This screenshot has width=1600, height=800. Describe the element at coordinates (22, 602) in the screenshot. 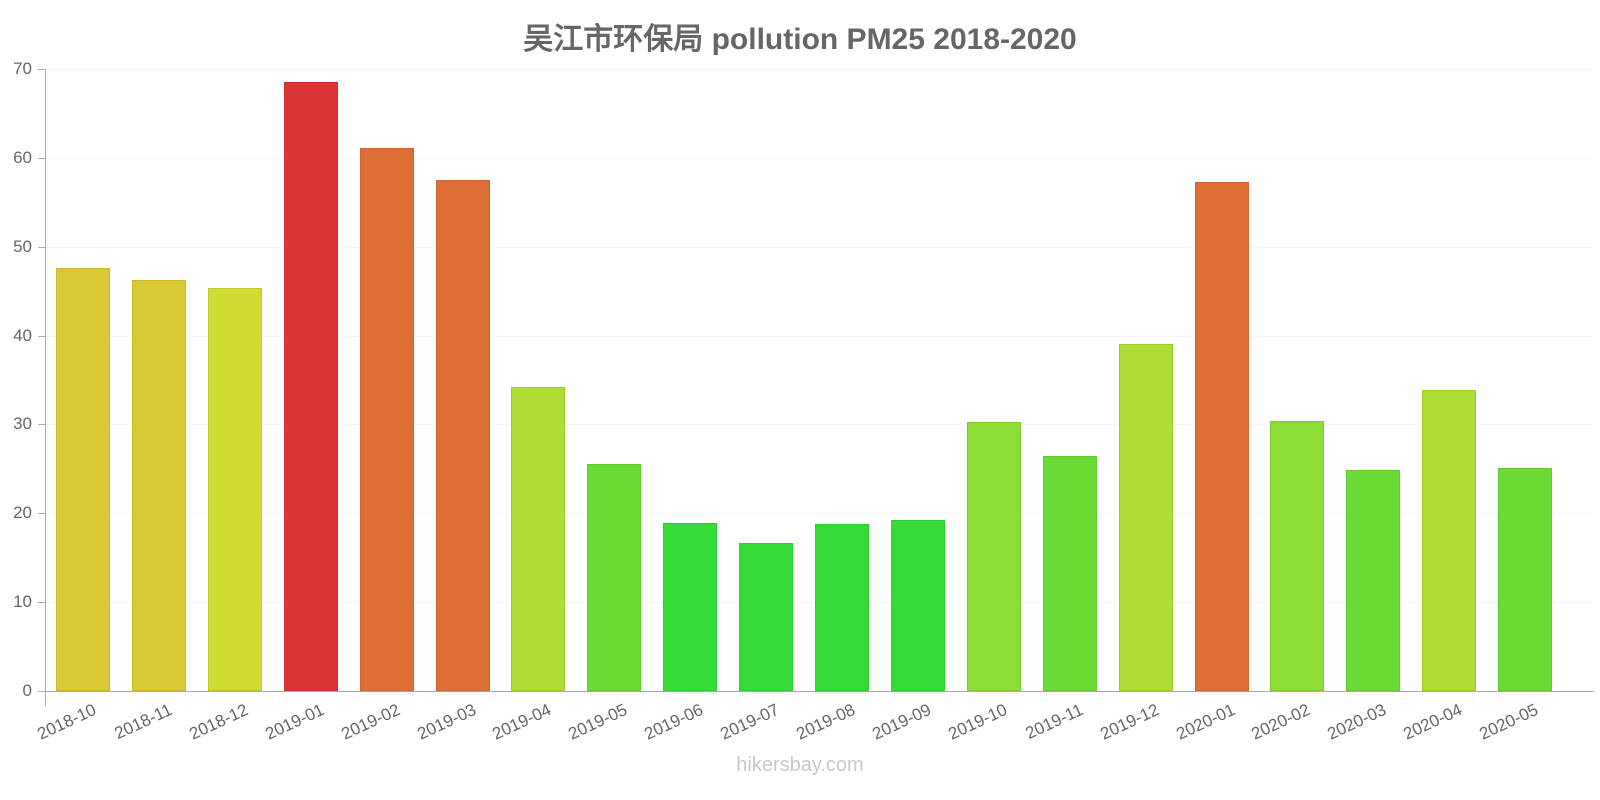

I see `y-tick-label: 10` at that location.